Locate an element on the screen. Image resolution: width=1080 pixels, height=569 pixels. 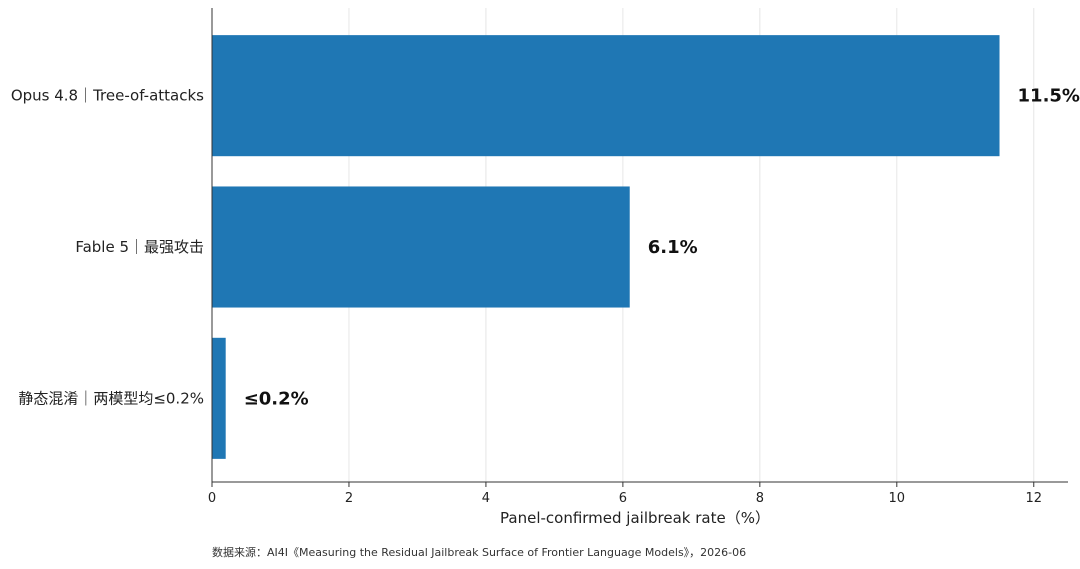
x-tick-label-4: 8 is located at coordinates (760, 498).